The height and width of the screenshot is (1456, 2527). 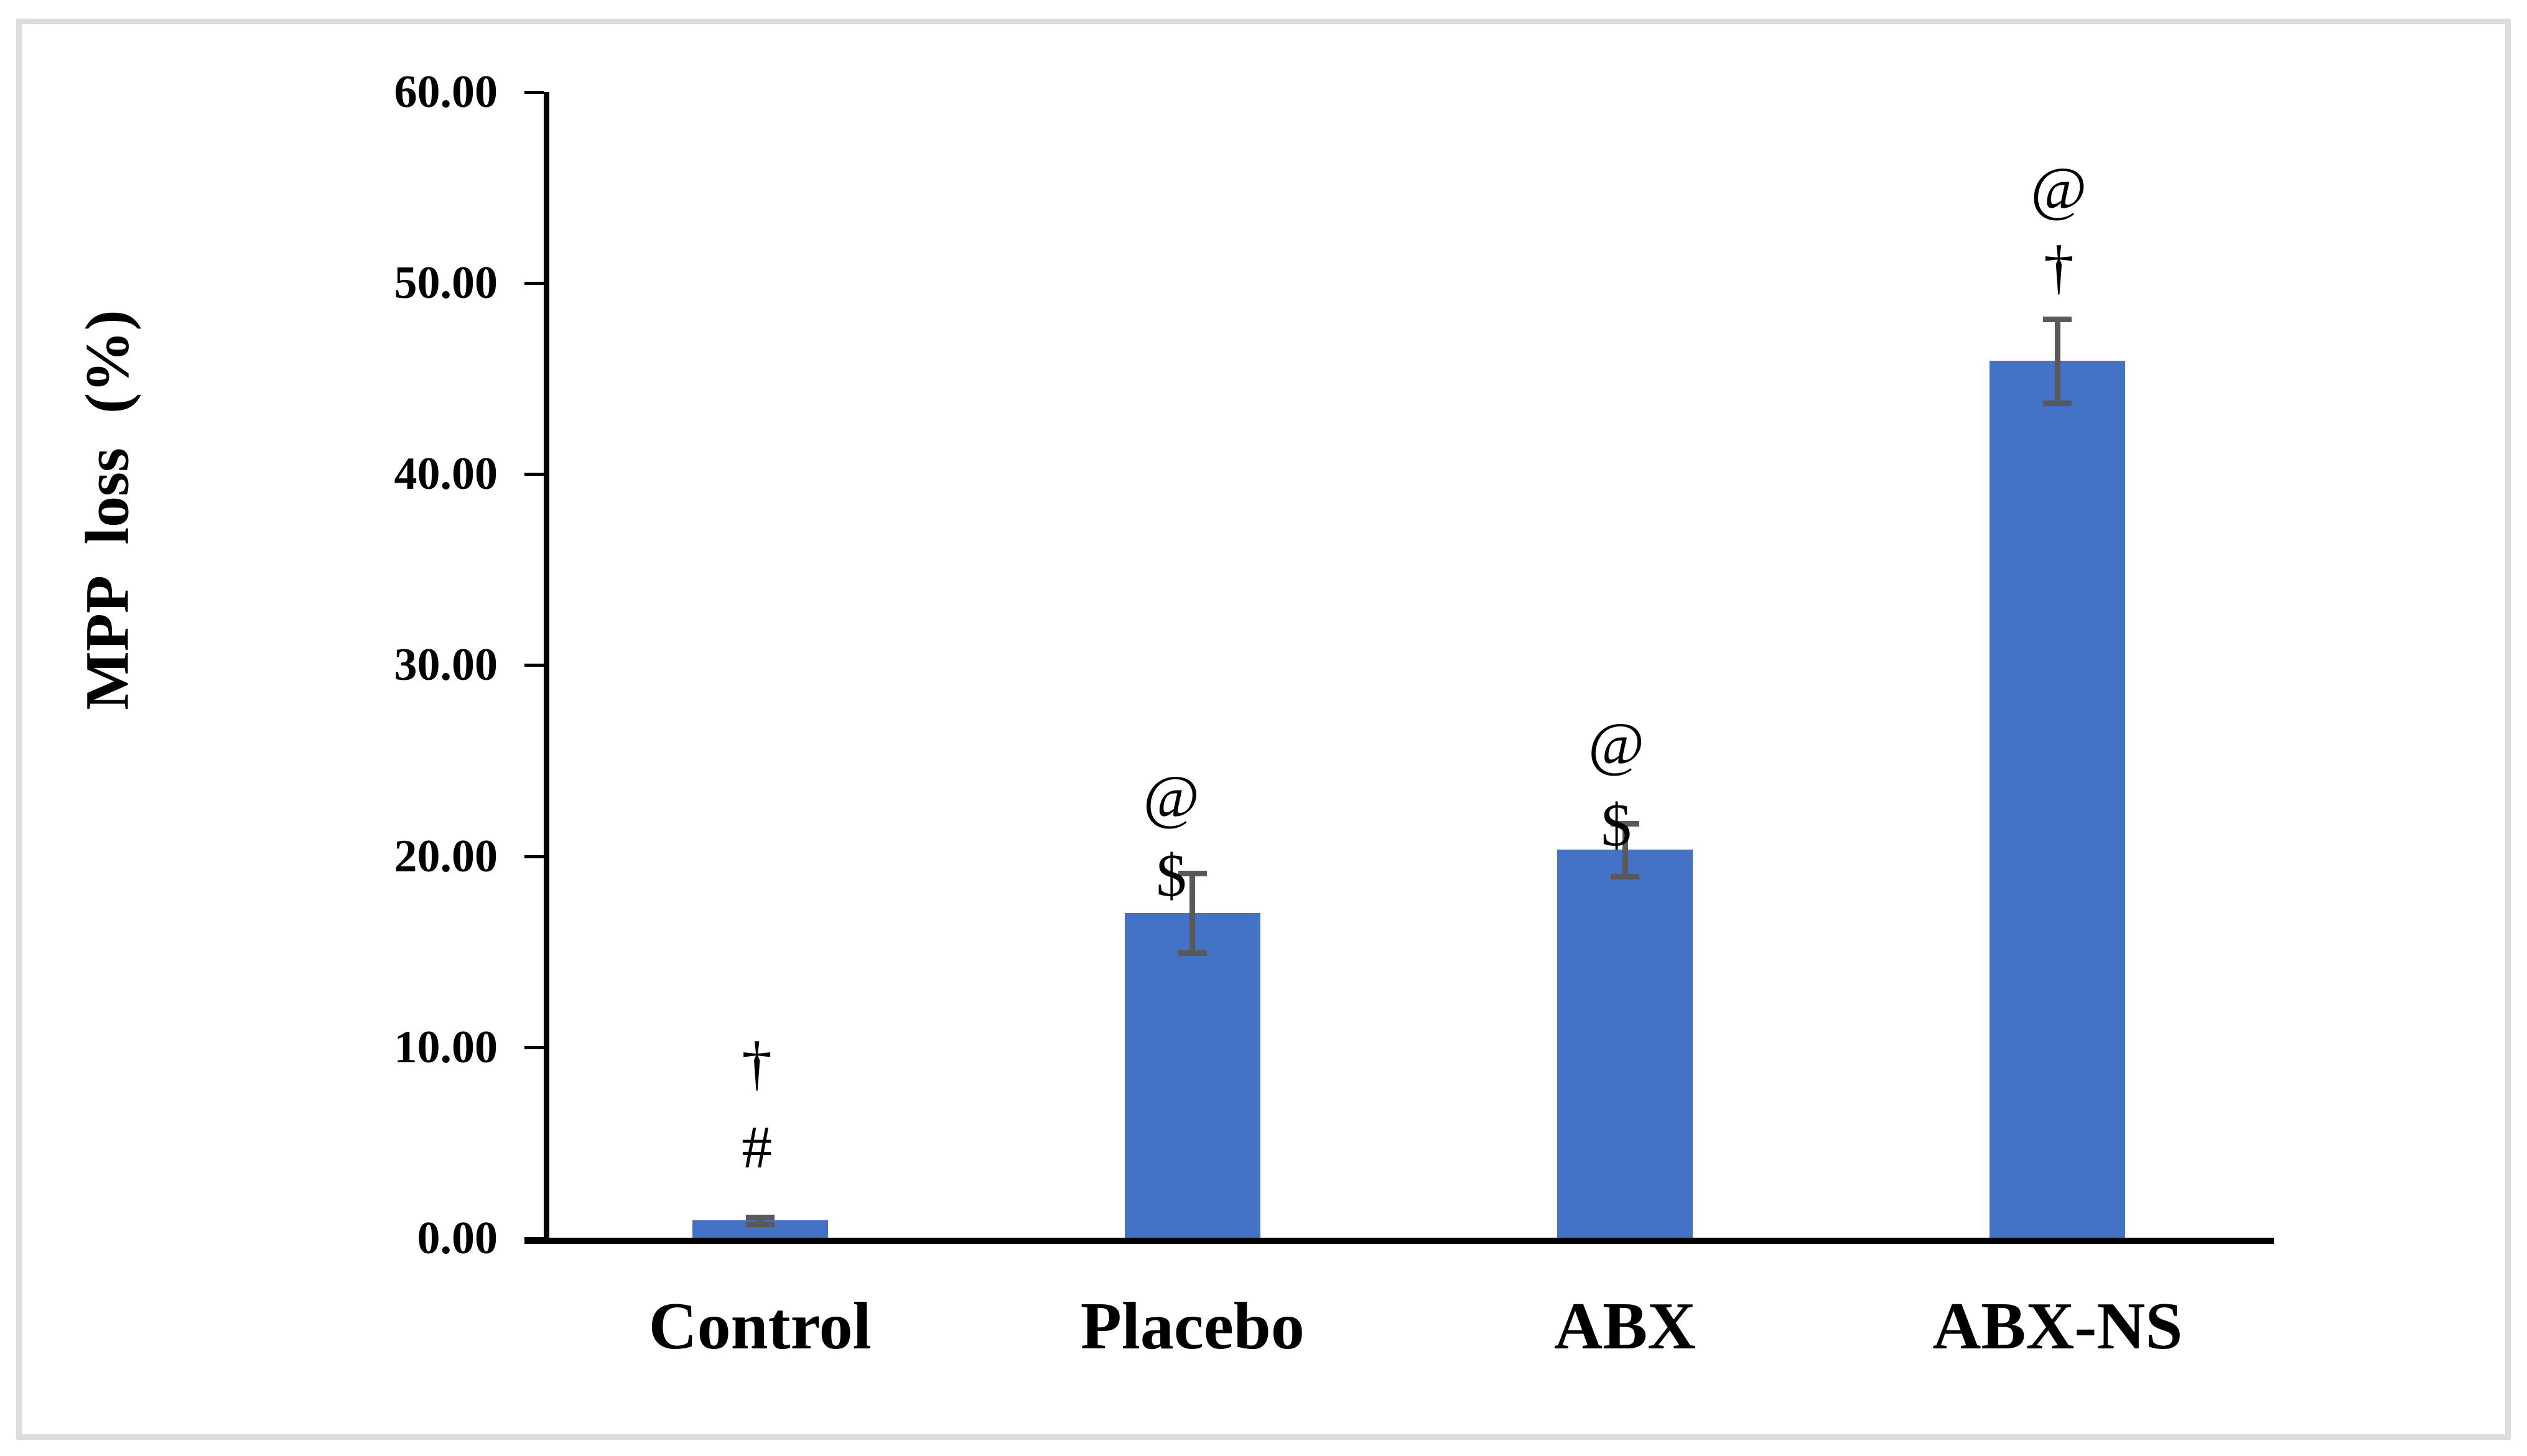 I want to click on x-axis-line, so click(x=1399, y=1241).